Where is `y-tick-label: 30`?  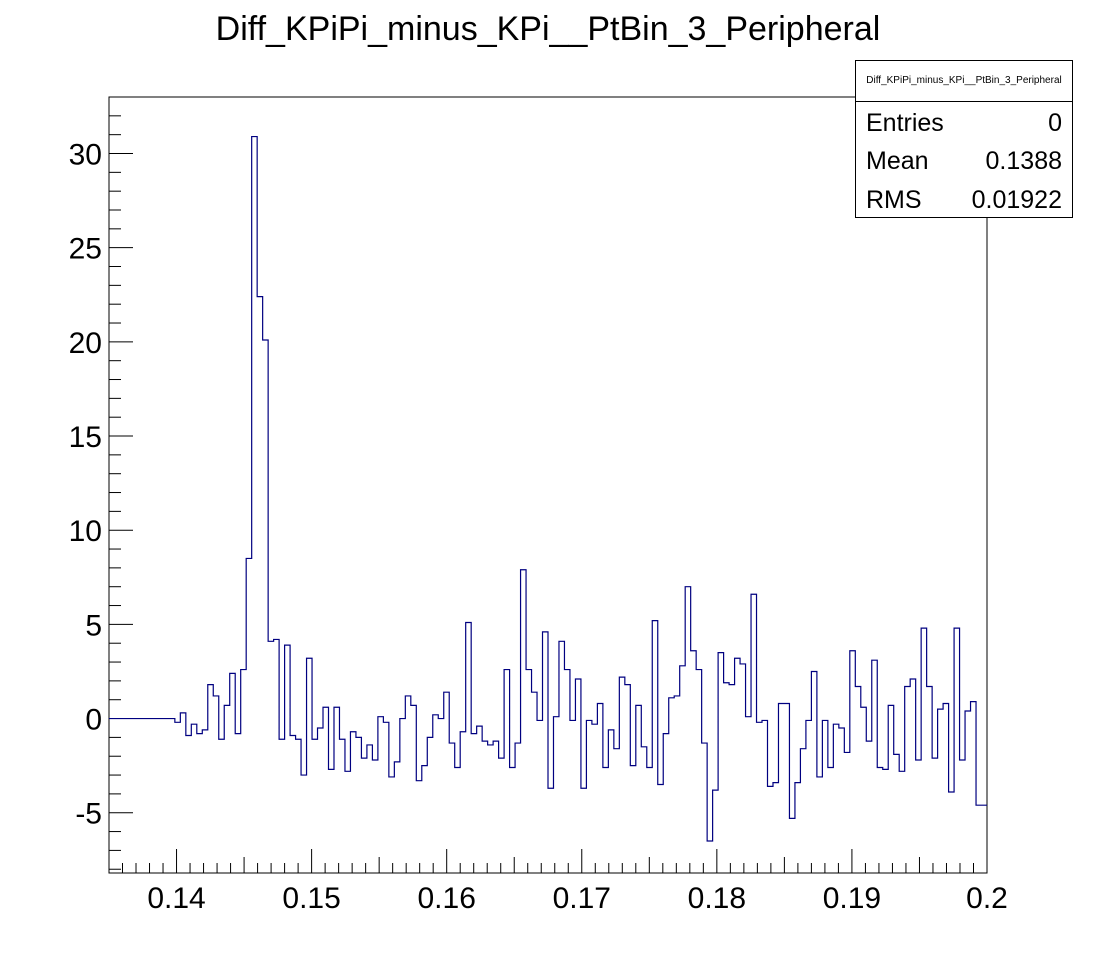 y-tick-label: 30 is located at coordinates (85, 155).